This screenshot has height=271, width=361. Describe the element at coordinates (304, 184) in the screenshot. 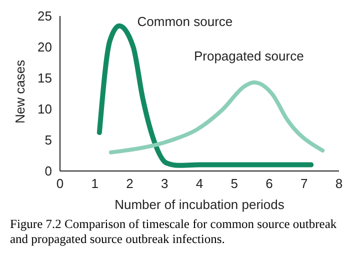

I see `x-tick-label: 7` at that location.